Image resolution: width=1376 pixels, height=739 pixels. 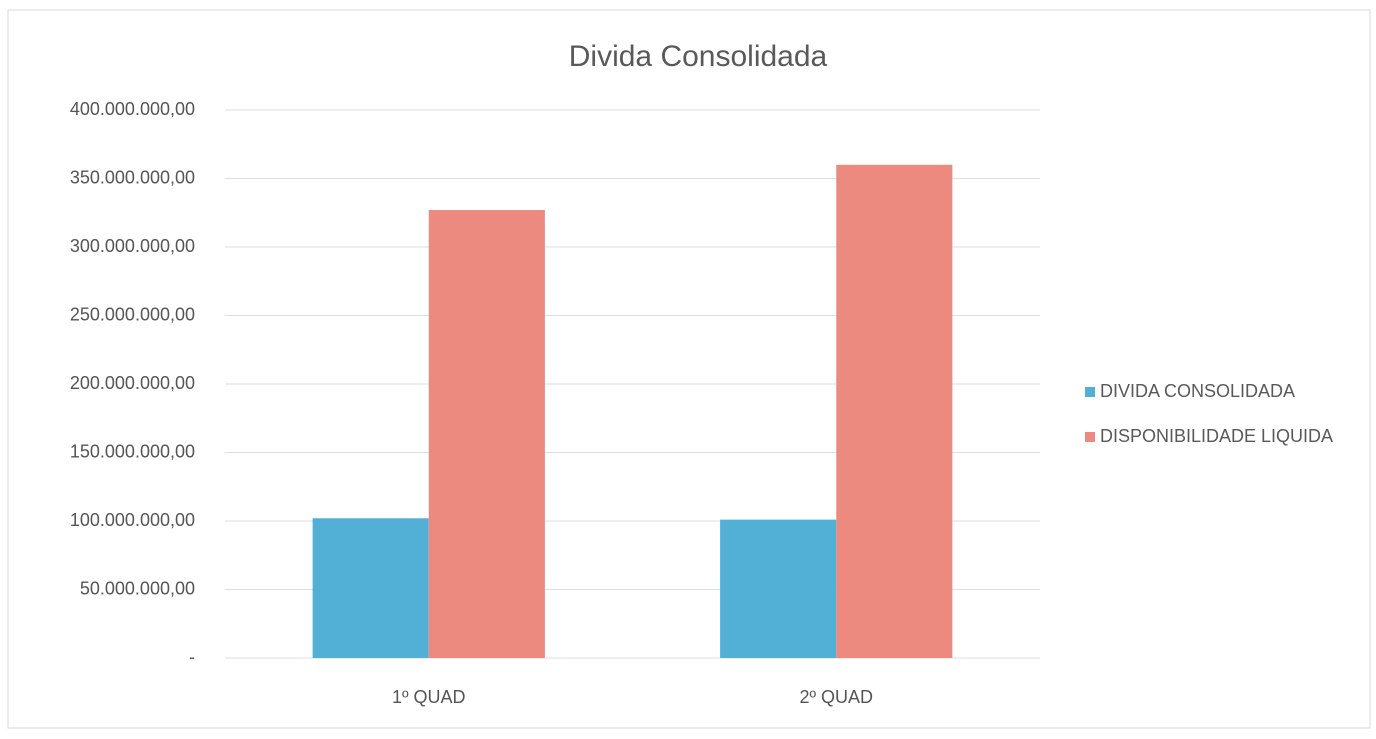 I want to click on y-tick-label: 300.000.000,00, so click(x=132, y=246).